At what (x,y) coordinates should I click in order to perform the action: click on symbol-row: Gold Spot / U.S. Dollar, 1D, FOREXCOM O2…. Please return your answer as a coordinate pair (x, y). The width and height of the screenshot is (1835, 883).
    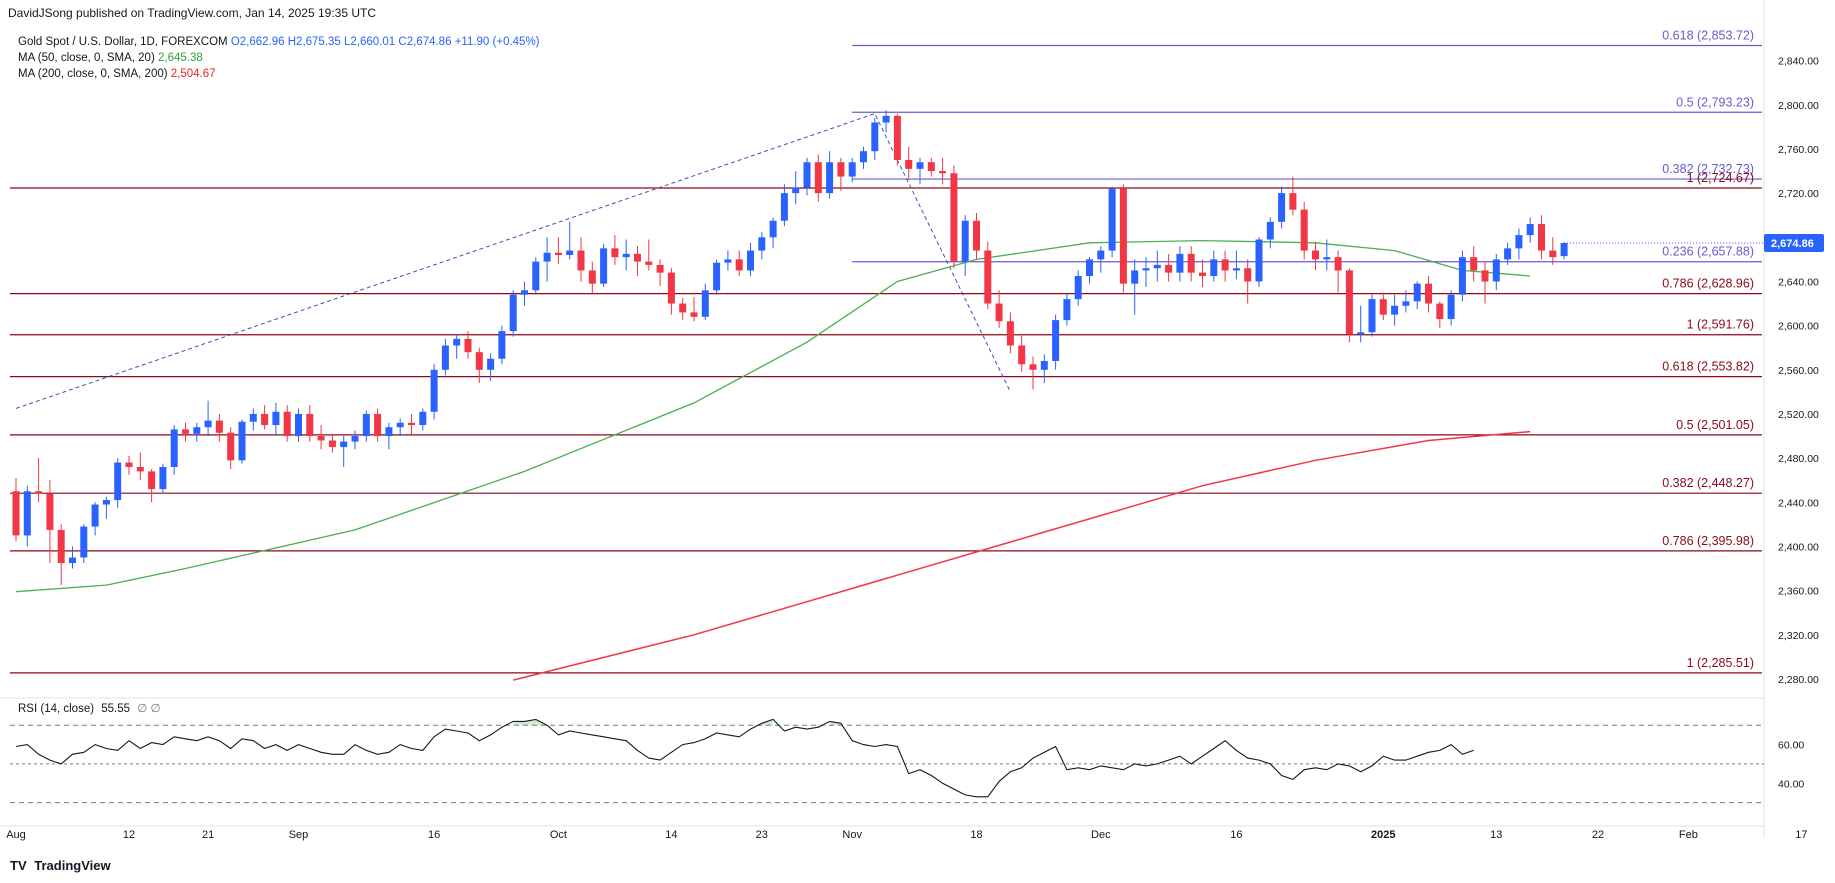
    Looking at the image, I should click on (279, 42).